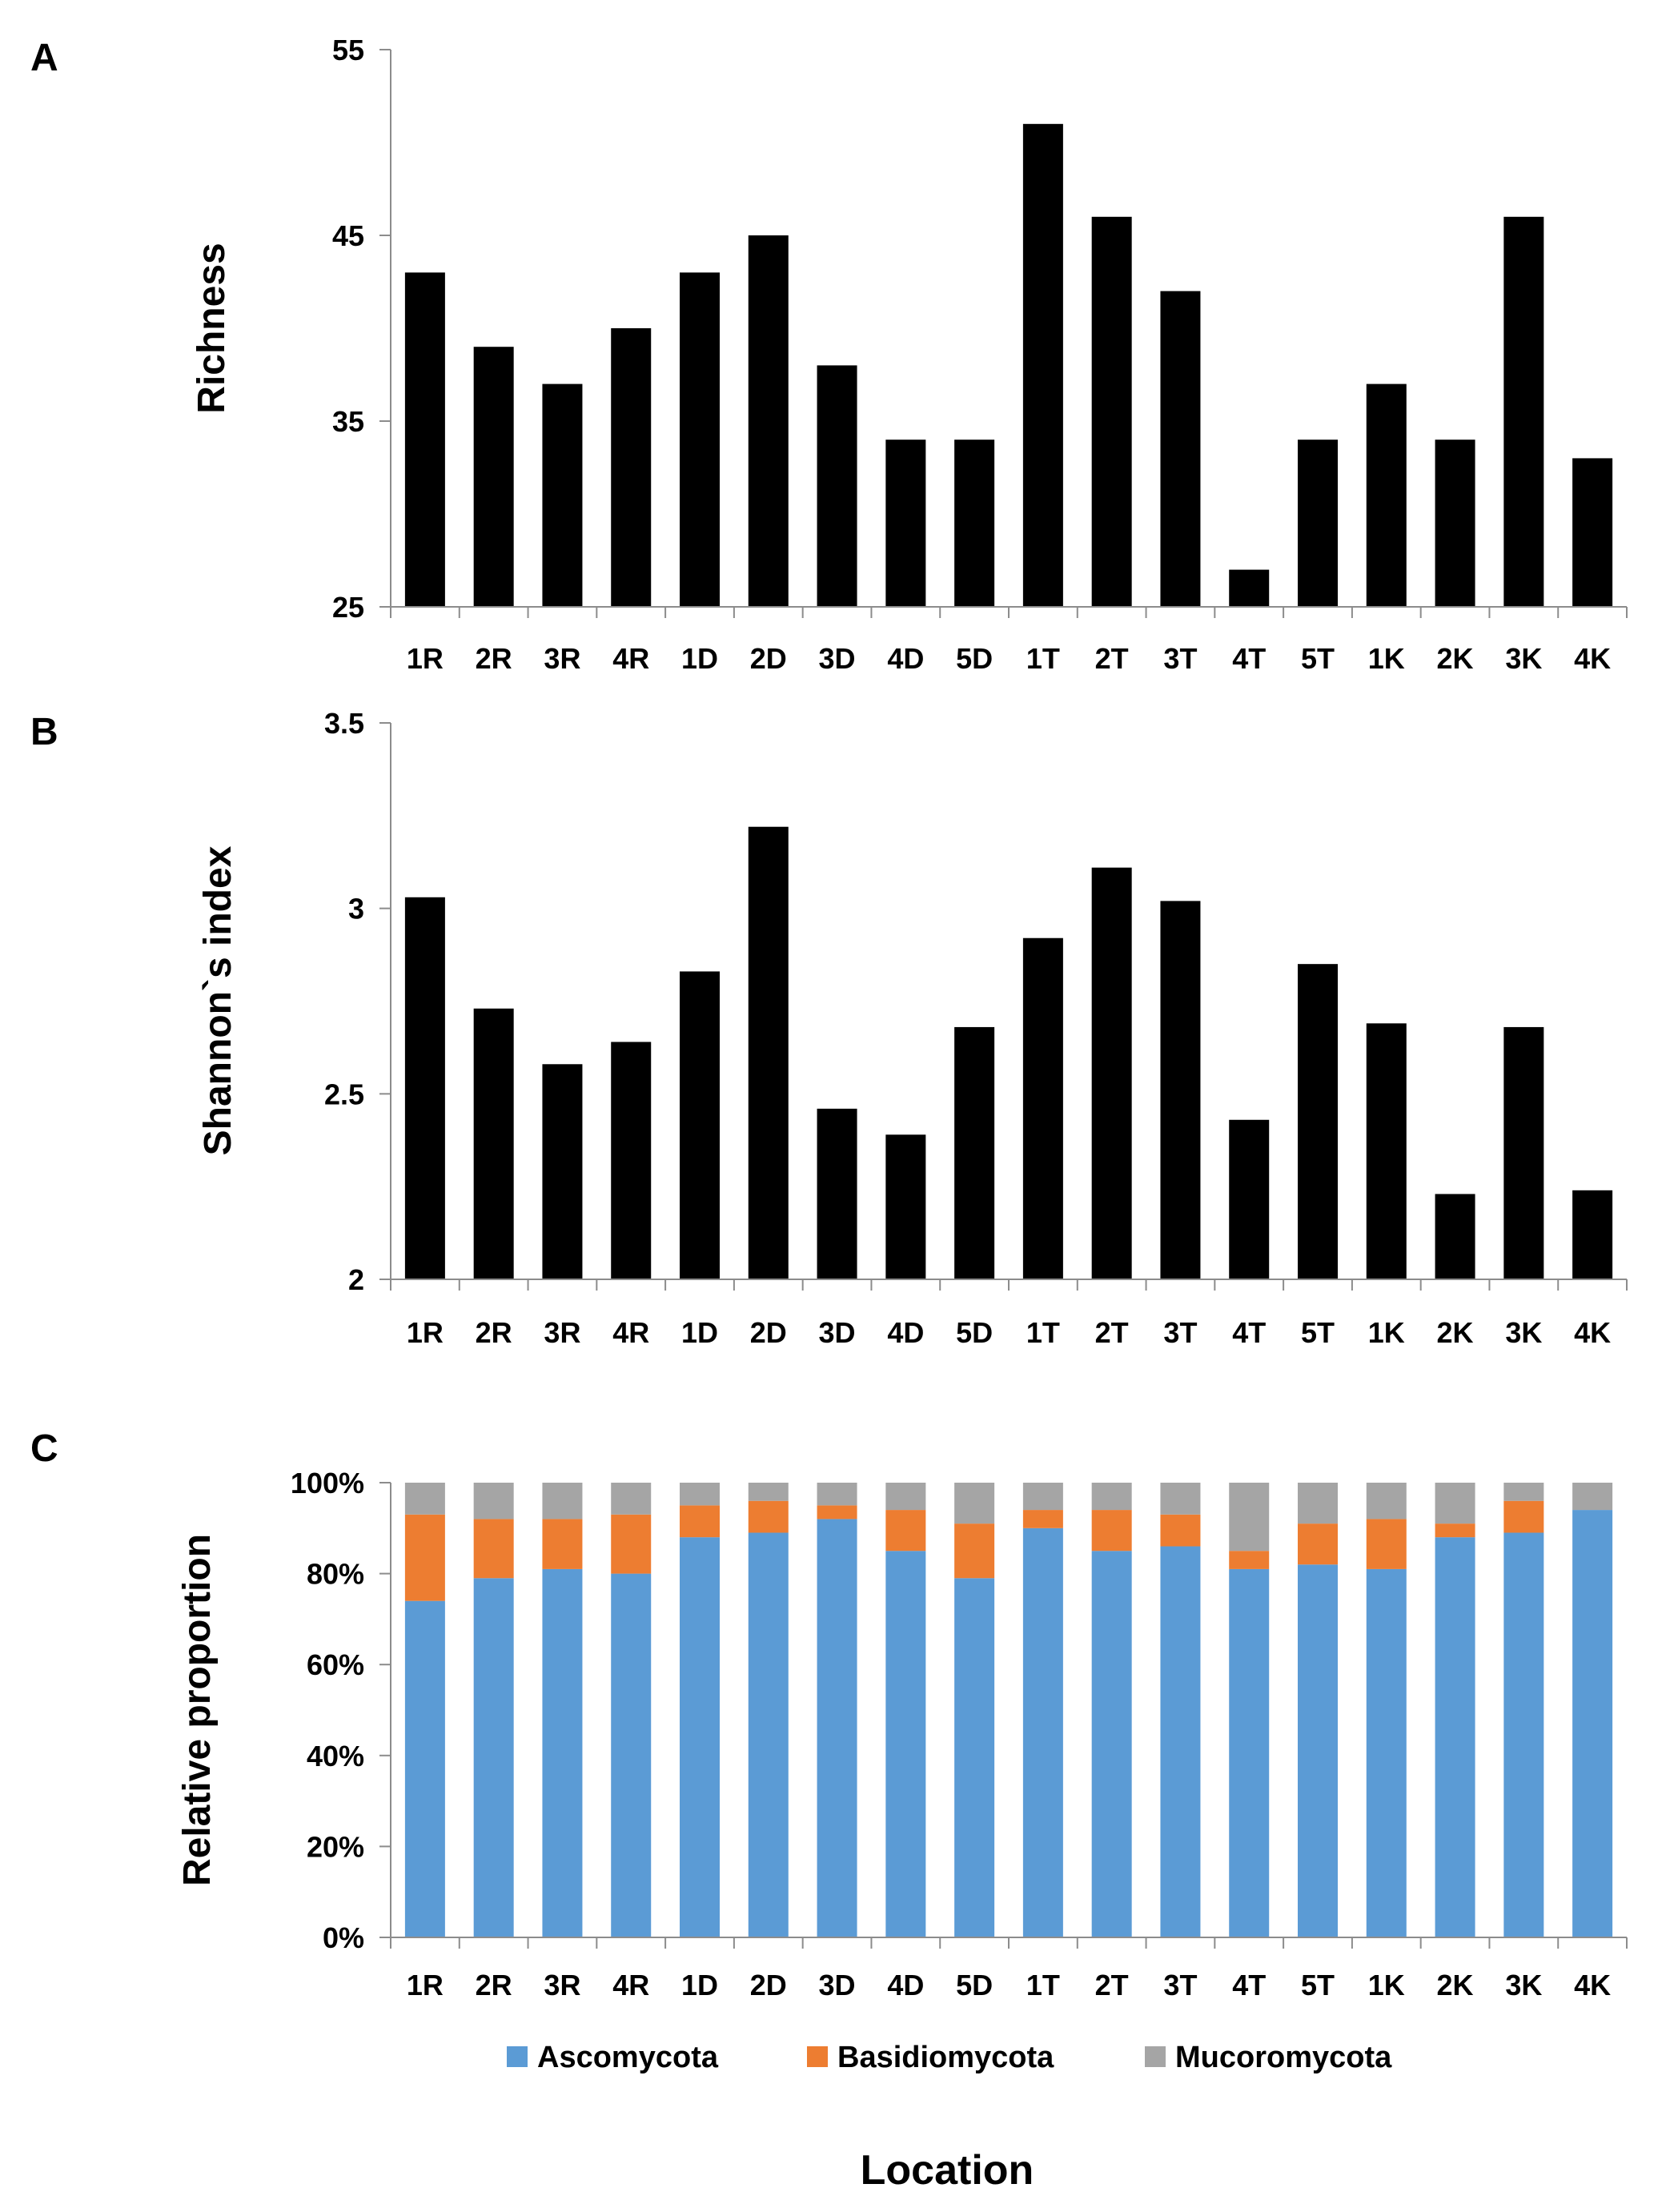 Image resolution: width=1670 pixels, height=2212 pixels. Describe the element at coordinates (768, 1985) in the screenshot. I see `proportion-x-tick-label: 2D` at that location.